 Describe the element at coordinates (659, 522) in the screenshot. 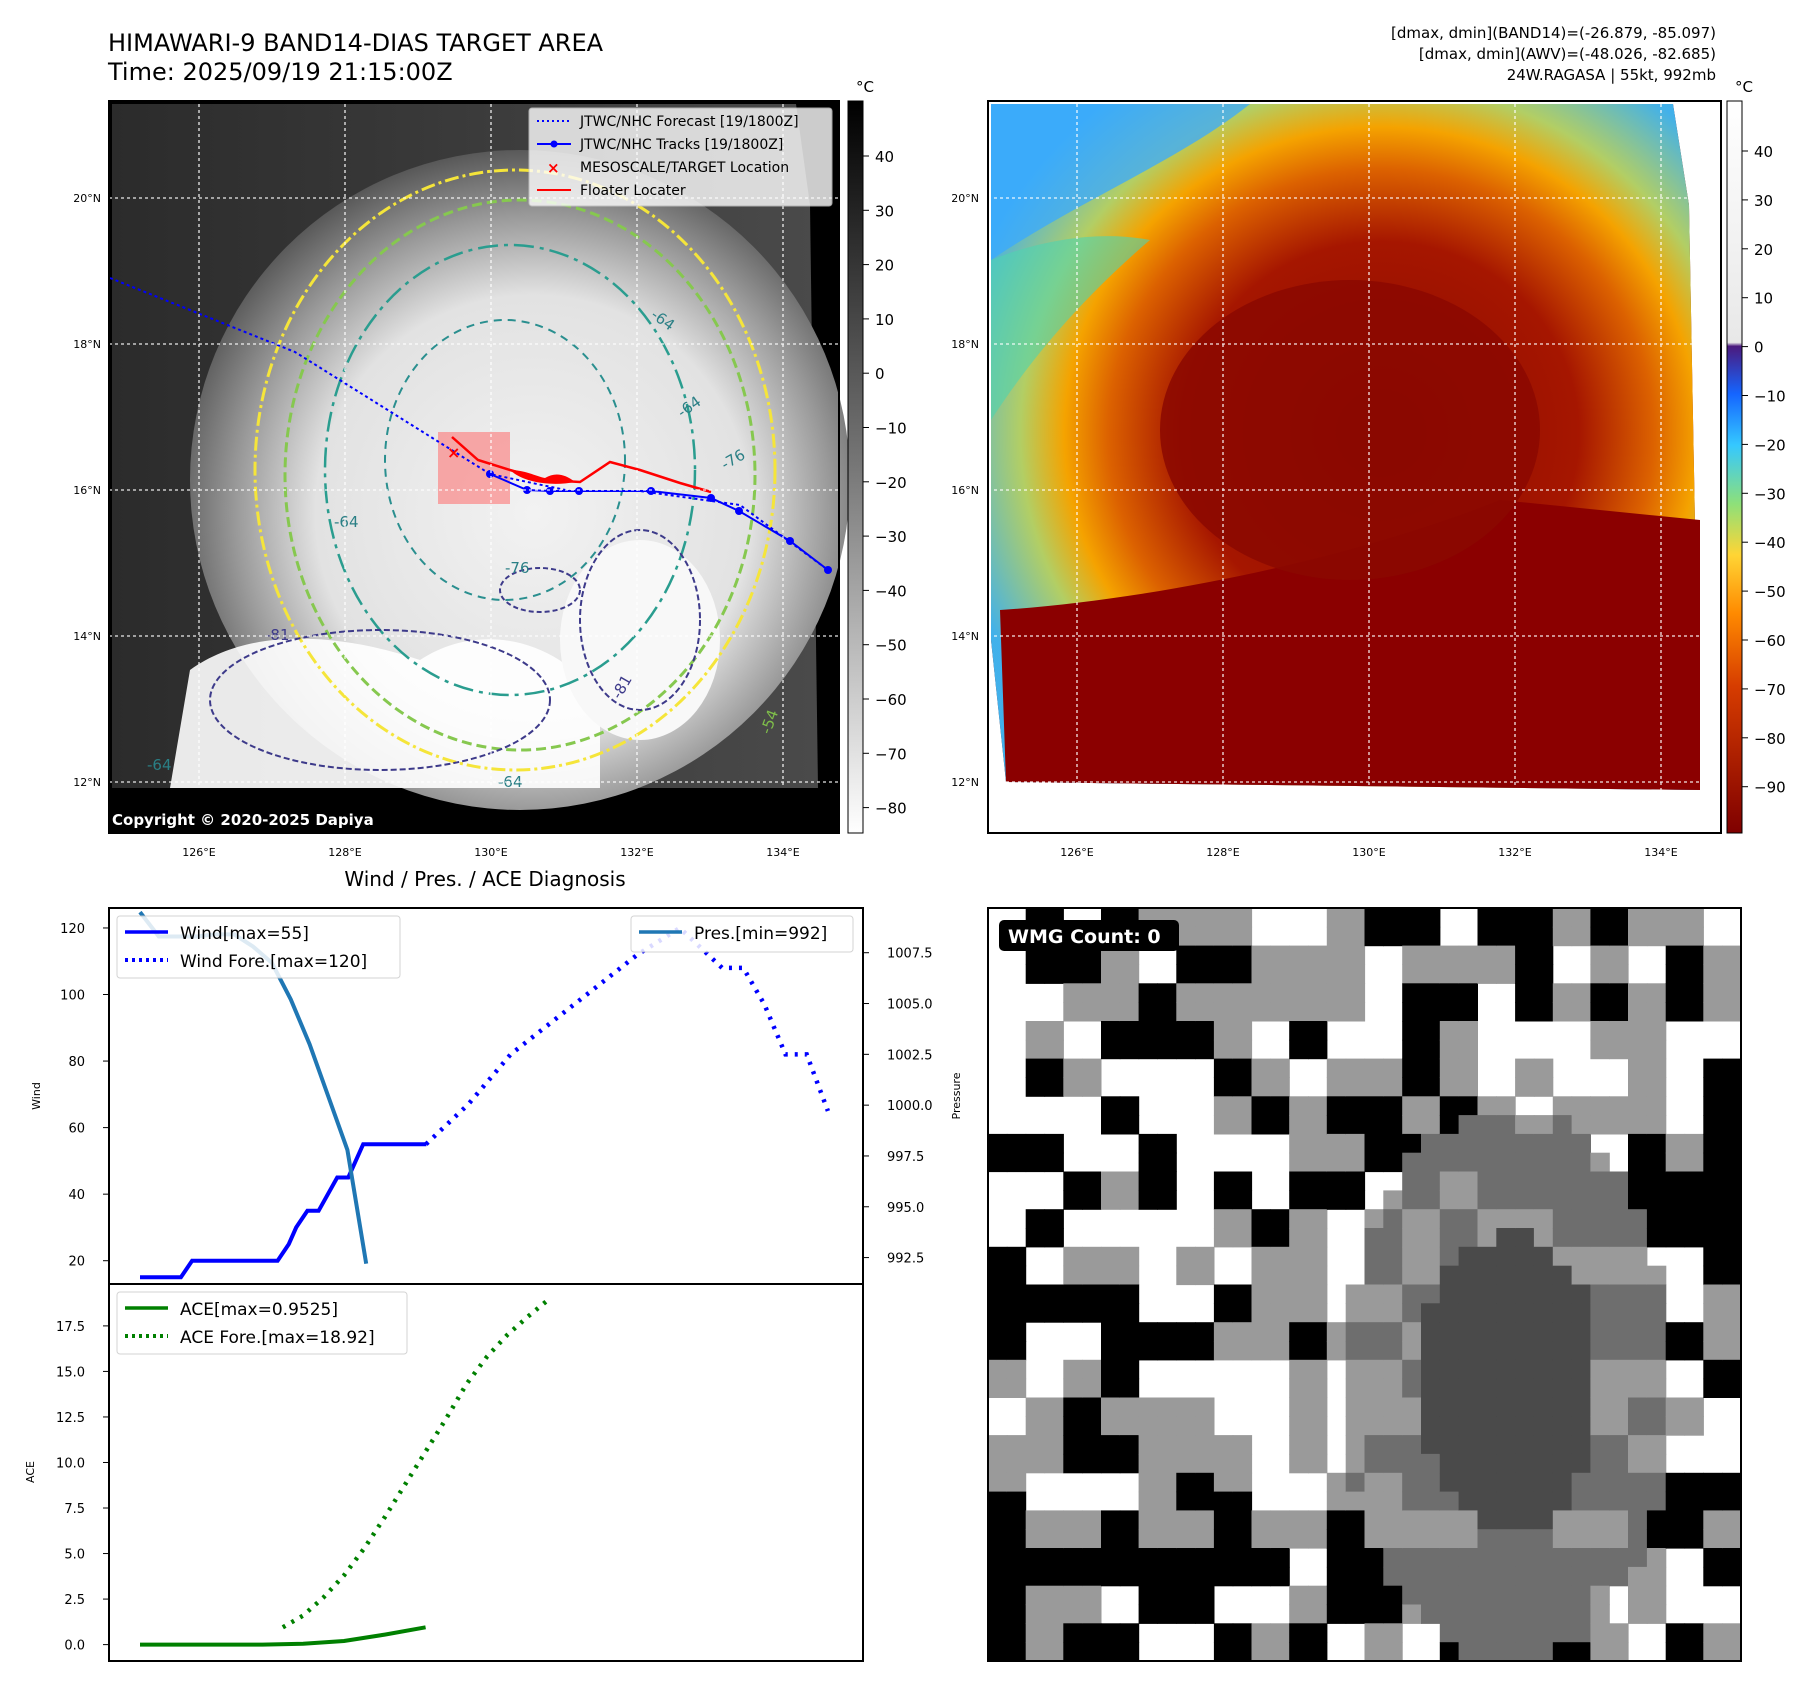

I see `track-markers` at that location.